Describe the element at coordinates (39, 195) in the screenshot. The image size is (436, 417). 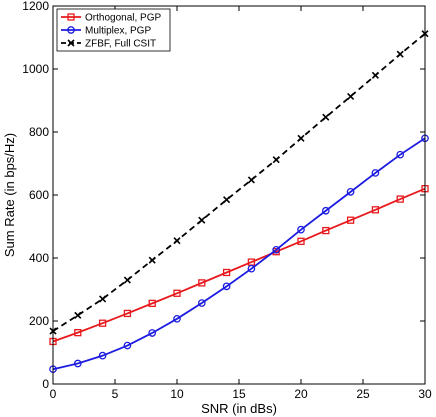
I see `y-tick-label: 600` at that location.